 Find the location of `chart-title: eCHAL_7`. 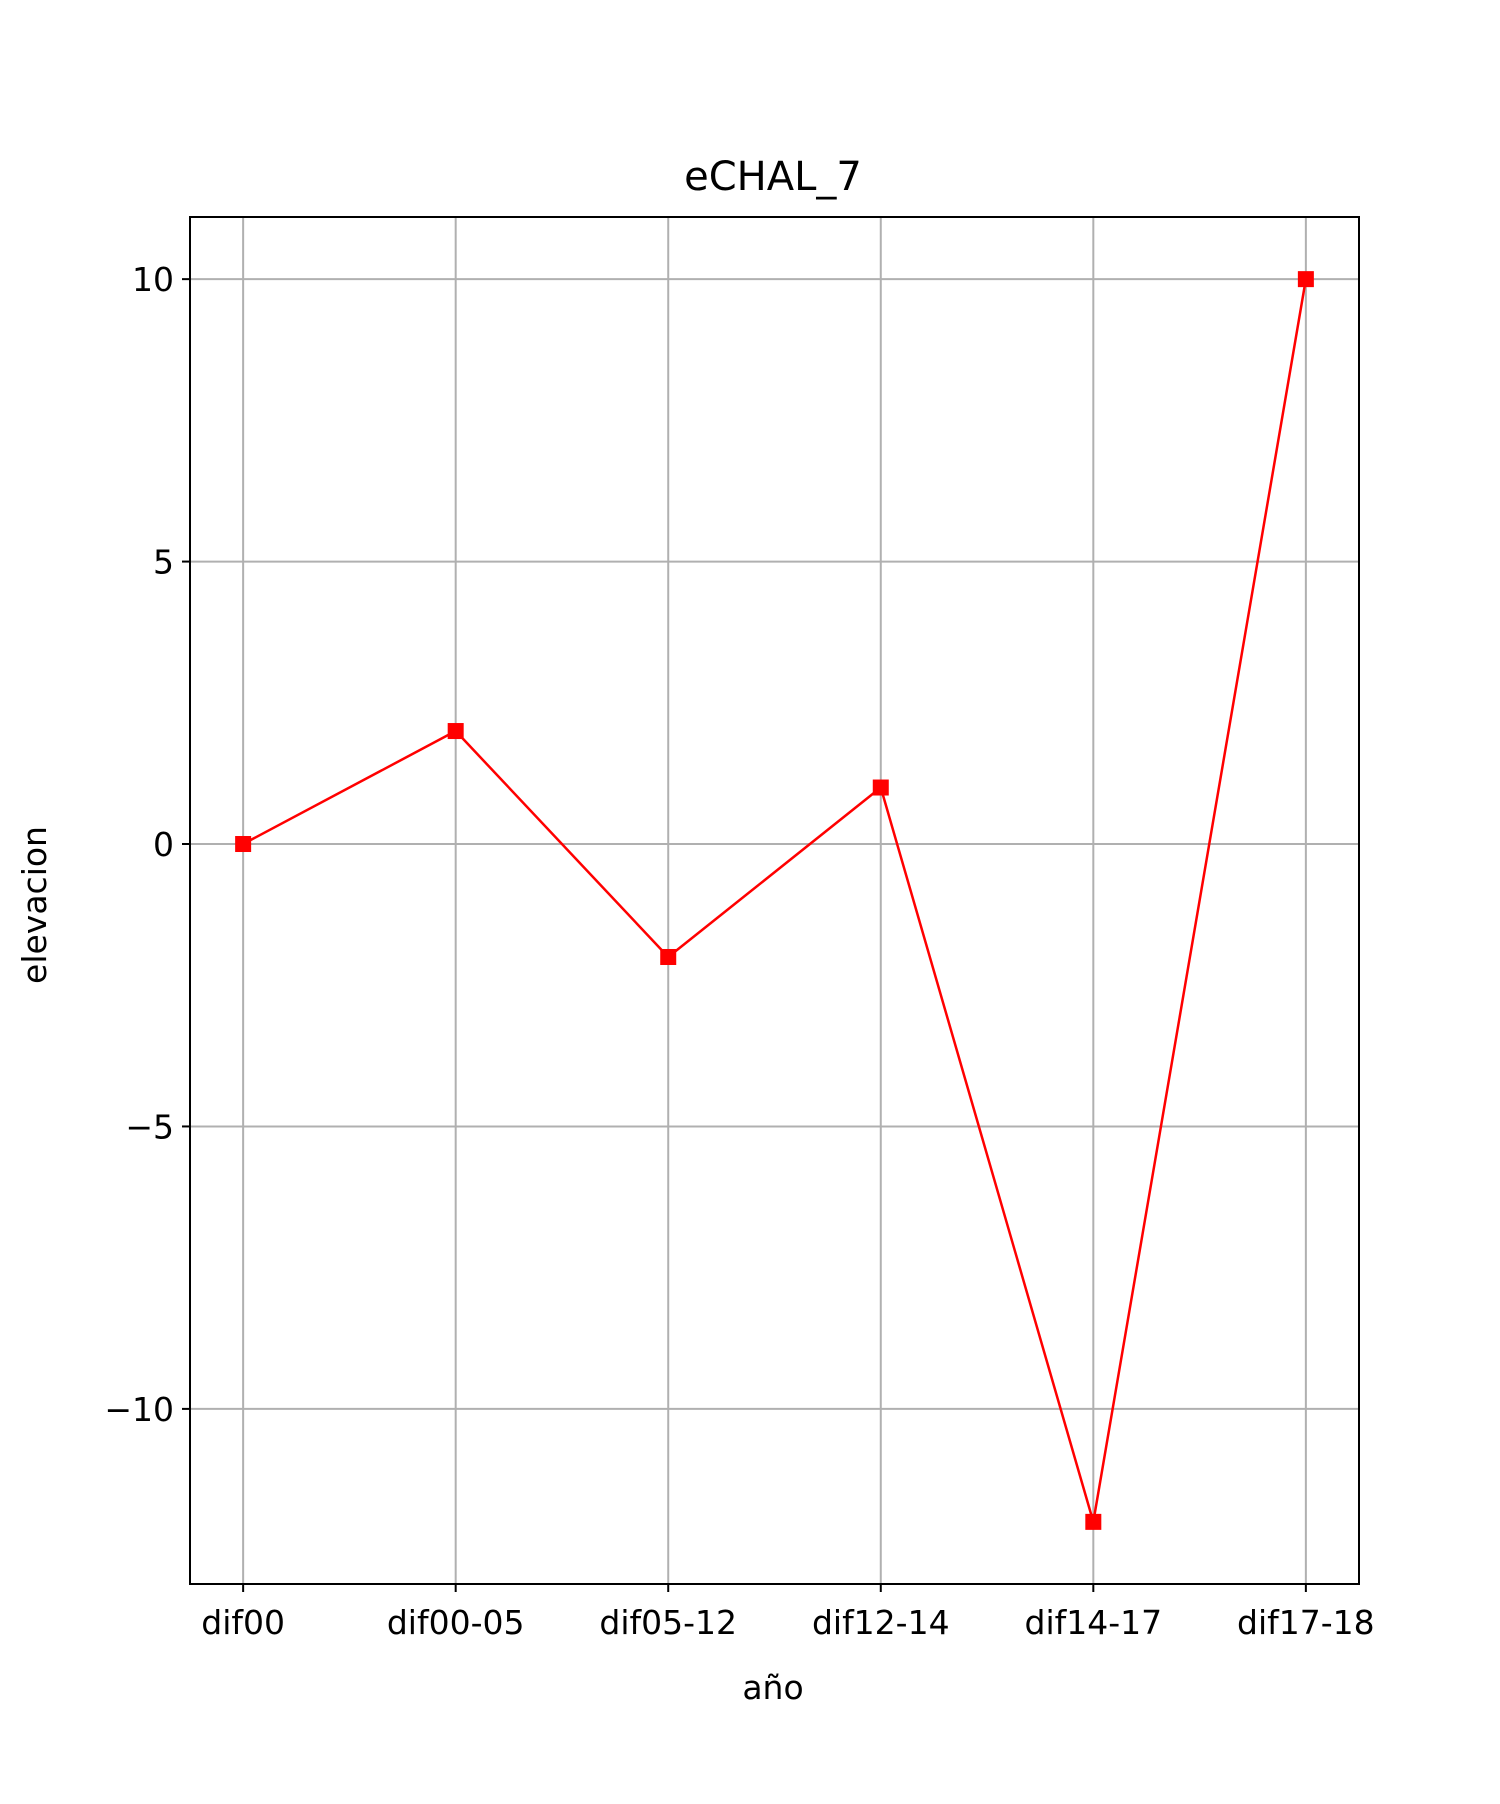

chart-title: eCHAL_7 is located at coordinates (773, 177).